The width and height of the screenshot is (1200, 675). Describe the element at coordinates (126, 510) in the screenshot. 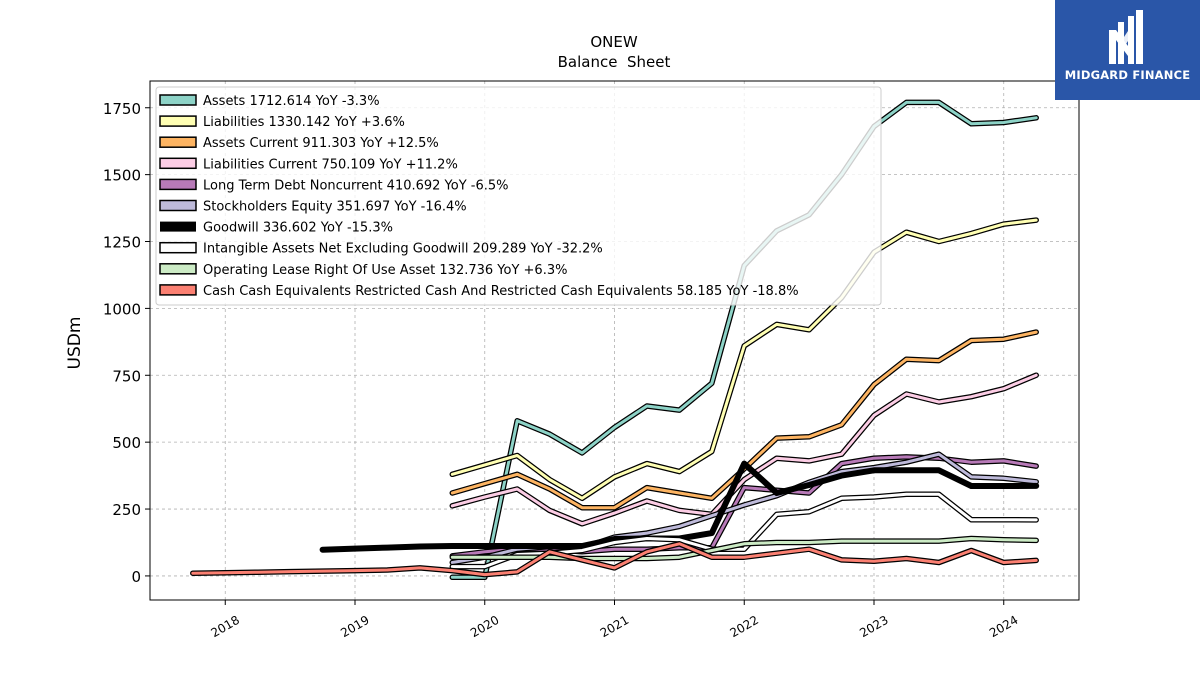

I see `y-tick-label: 250` at that location.